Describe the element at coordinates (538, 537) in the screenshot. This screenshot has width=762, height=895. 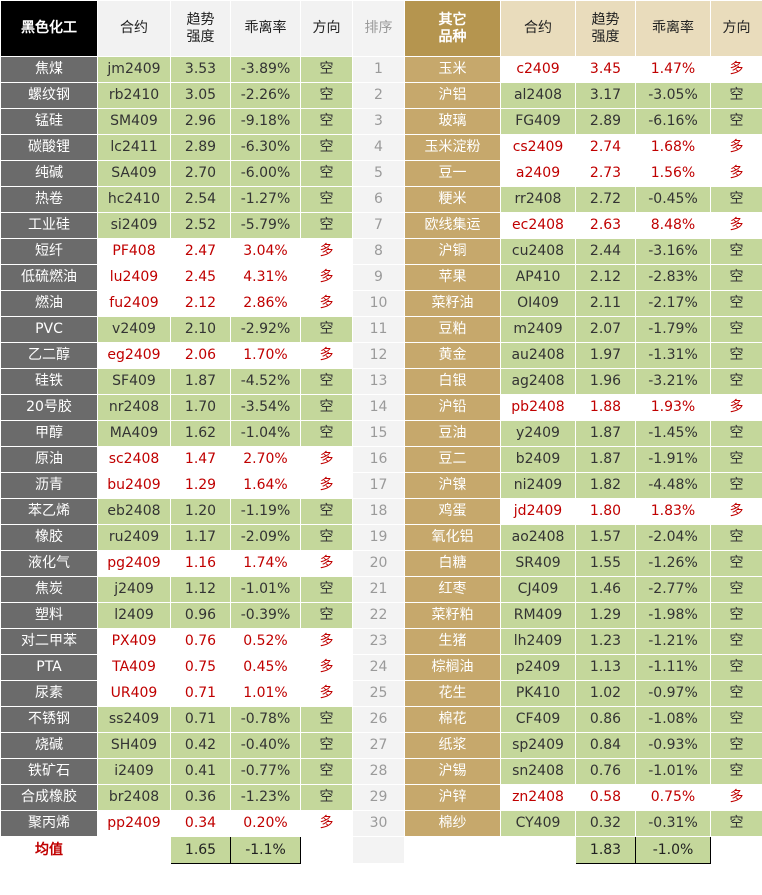
I see `cell: ao2408` at that location.